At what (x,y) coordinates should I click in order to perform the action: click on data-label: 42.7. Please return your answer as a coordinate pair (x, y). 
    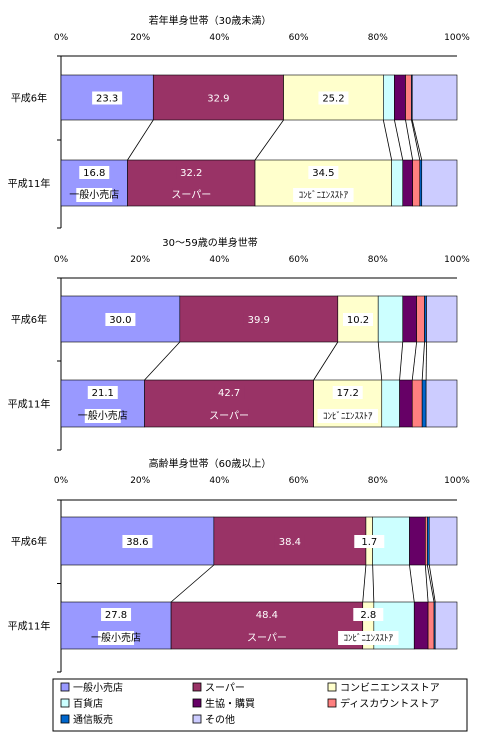
    Looking at the image, I should click on (229, 393).